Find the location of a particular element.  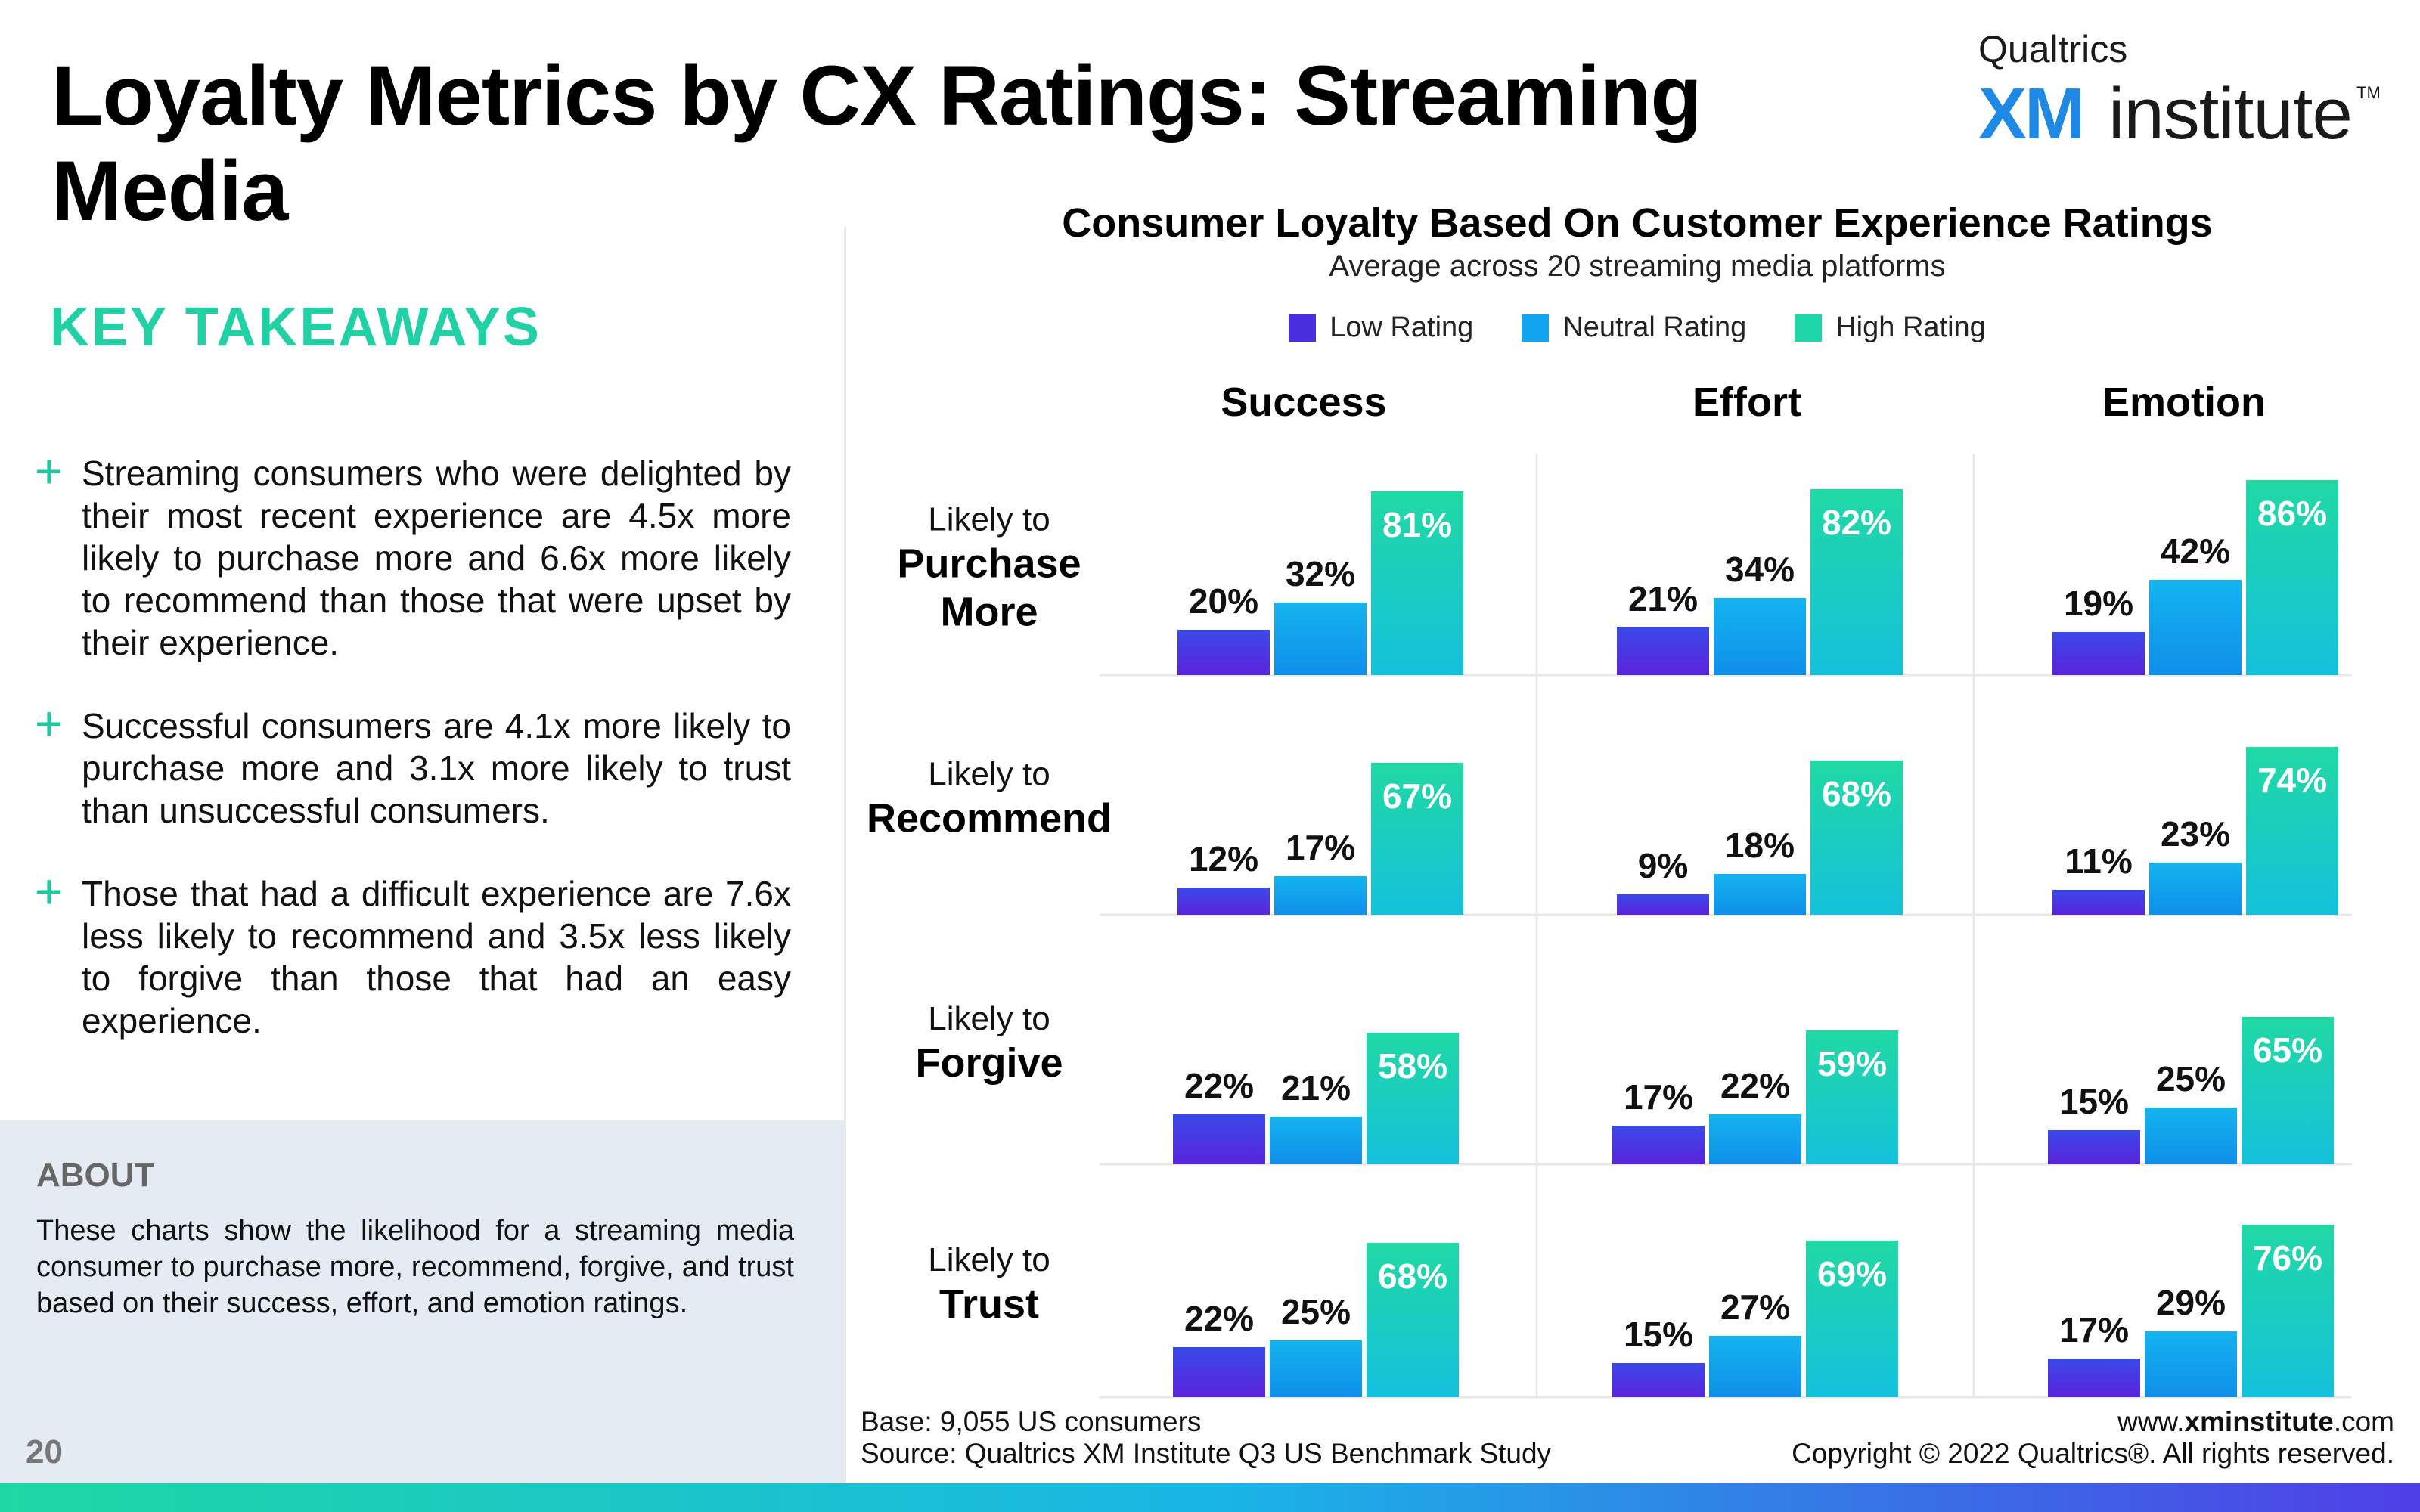

row-label-prefix: Likely to is located at coordinates (989, 774).